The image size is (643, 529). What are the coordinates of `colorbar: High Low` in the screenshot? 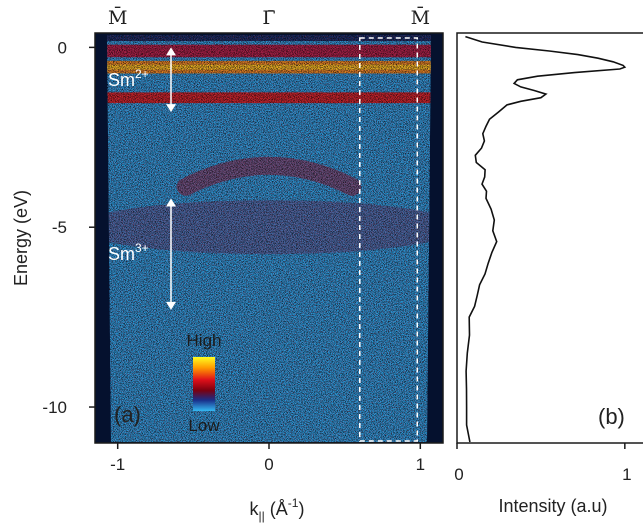 It's located at (204, 383).